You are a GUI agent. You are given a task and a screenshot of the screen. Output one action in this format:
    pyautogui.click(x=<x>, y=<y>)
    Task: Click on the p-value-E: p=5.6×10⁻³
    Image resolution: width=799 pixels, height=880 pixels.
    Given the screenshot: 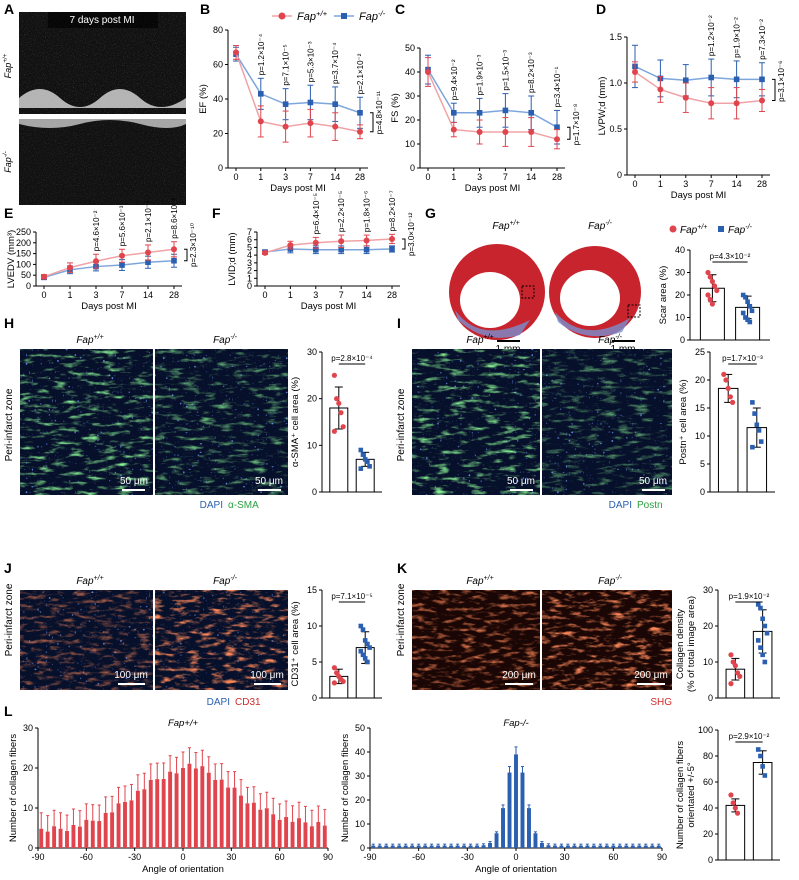 What is the action you would take?
    pyautogui.click(x=122, y=225)
    